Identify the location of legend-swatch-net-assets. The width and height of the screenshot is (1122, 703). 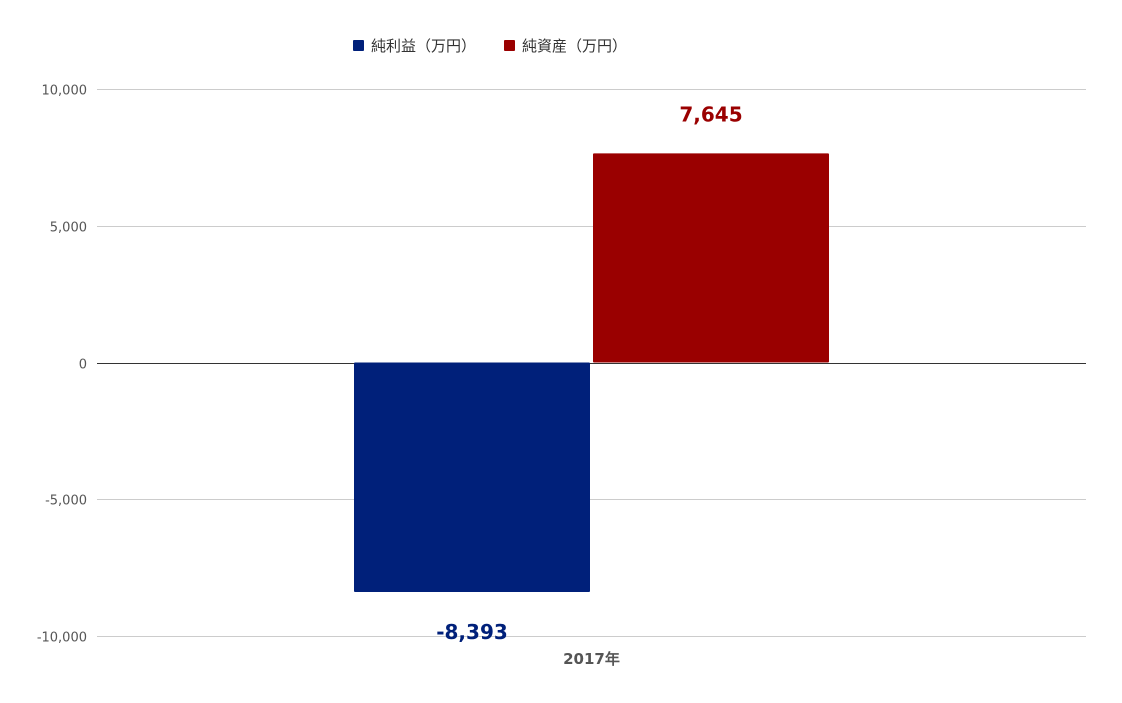
(509, 45).